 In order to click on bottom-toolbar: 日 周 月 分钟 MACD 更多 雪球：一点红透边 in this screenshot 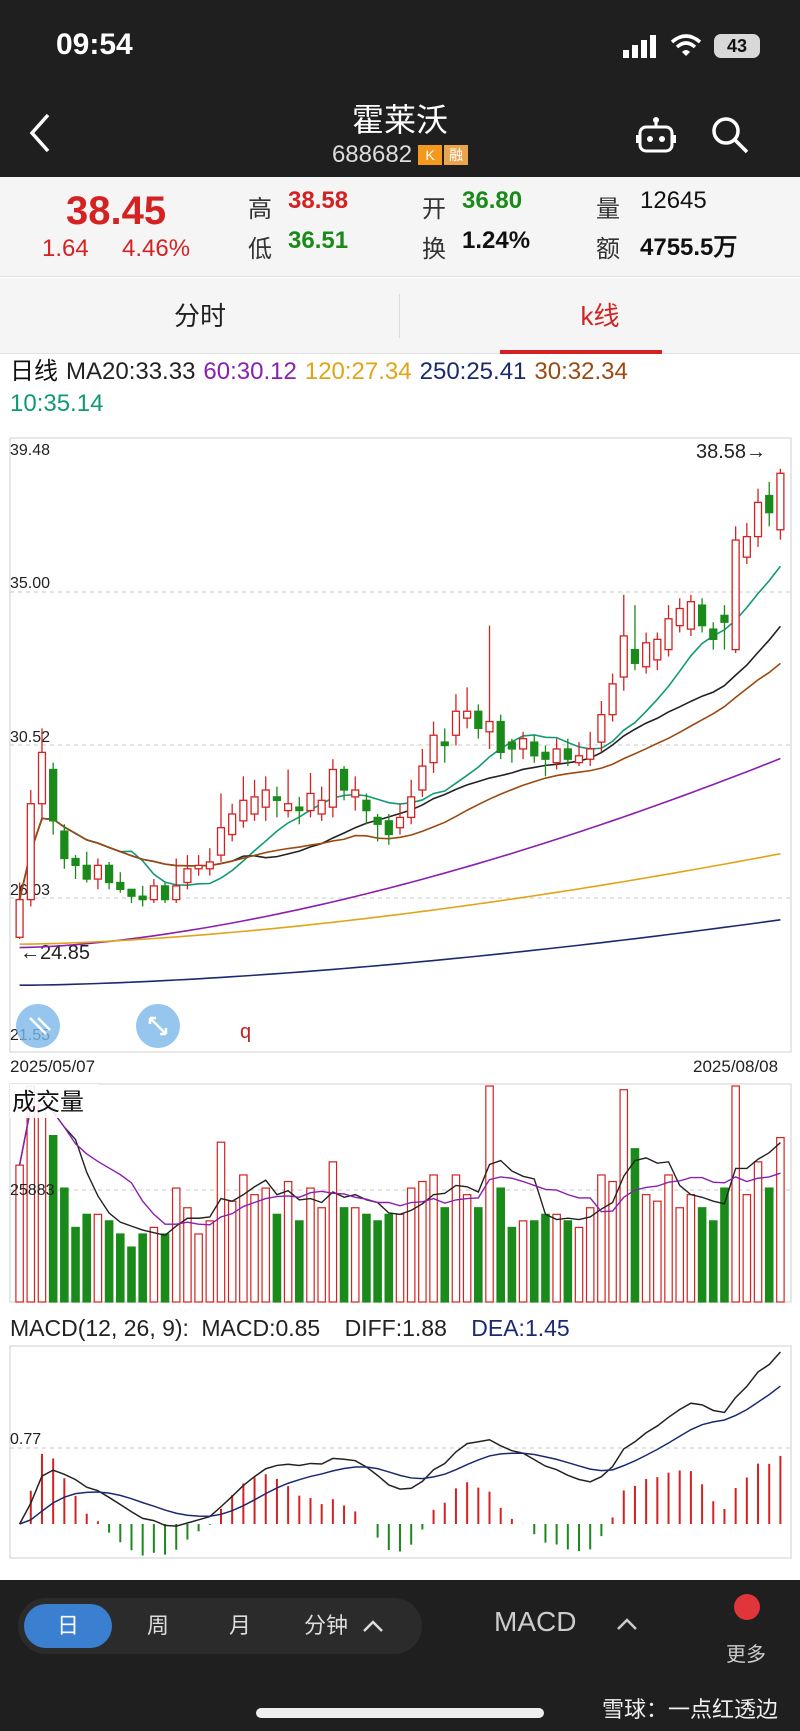, I will do `click(400, 1655)`.